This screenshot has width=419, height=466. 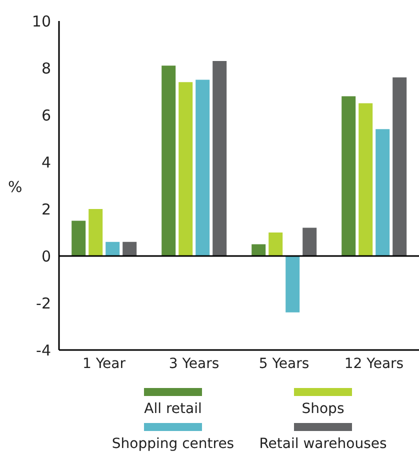 What do you see at coordinates (46, 68) in the screenshot?
I see `y-tick-label: 8` at bounding box center [46, 68].